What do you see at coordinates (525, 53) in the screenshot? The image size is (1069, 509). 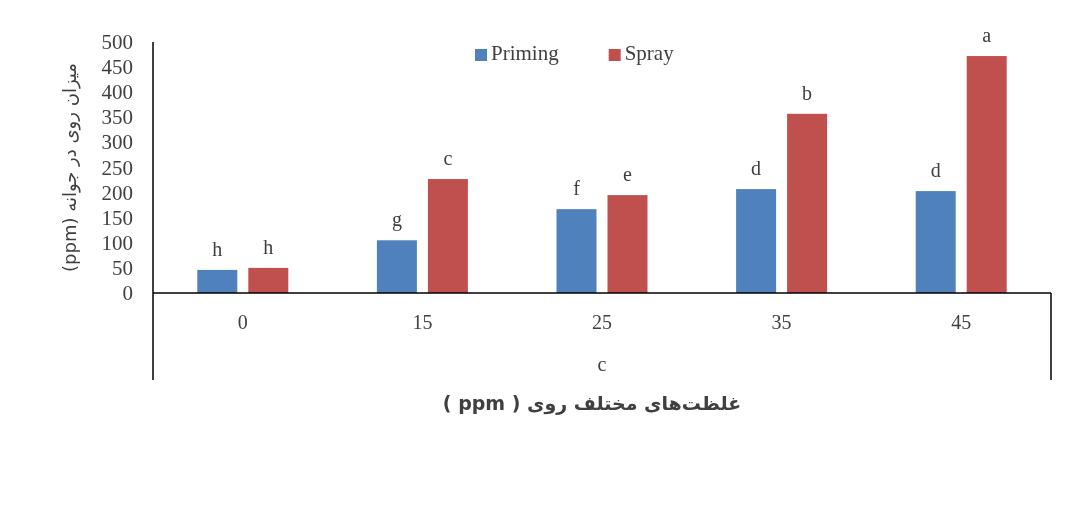 I see `legend-label: Priming` at bounding box center [525, 53].